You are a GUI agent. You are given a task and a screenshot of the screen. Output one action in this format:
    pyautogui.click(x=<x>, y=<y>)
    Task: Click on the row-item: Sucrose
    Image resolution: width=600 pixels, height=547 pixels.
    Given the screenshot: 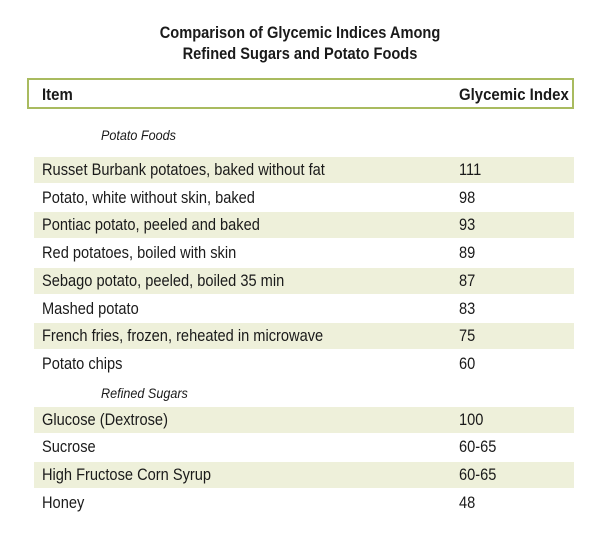 What is the action you would take?
    pyautogui.click(x=69, y=446)
    